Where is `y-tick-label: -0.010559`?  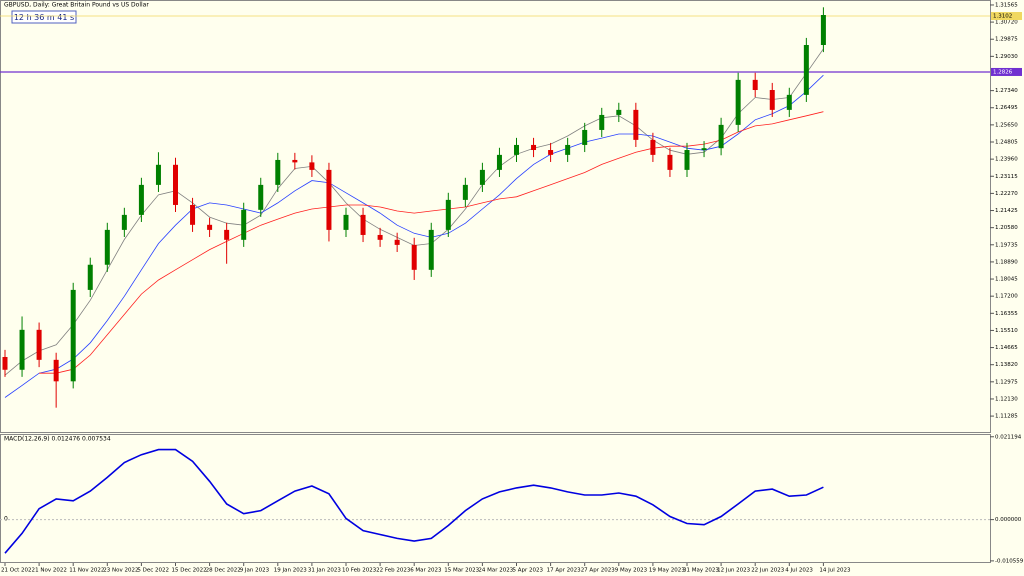
y-tick-label: -0.010559 is located at coordinates (1009, 561).